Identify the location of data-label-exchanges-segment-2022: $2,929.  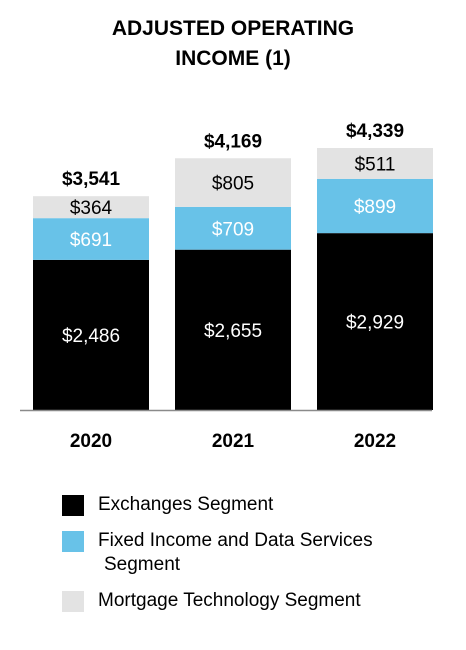
(375, 323).